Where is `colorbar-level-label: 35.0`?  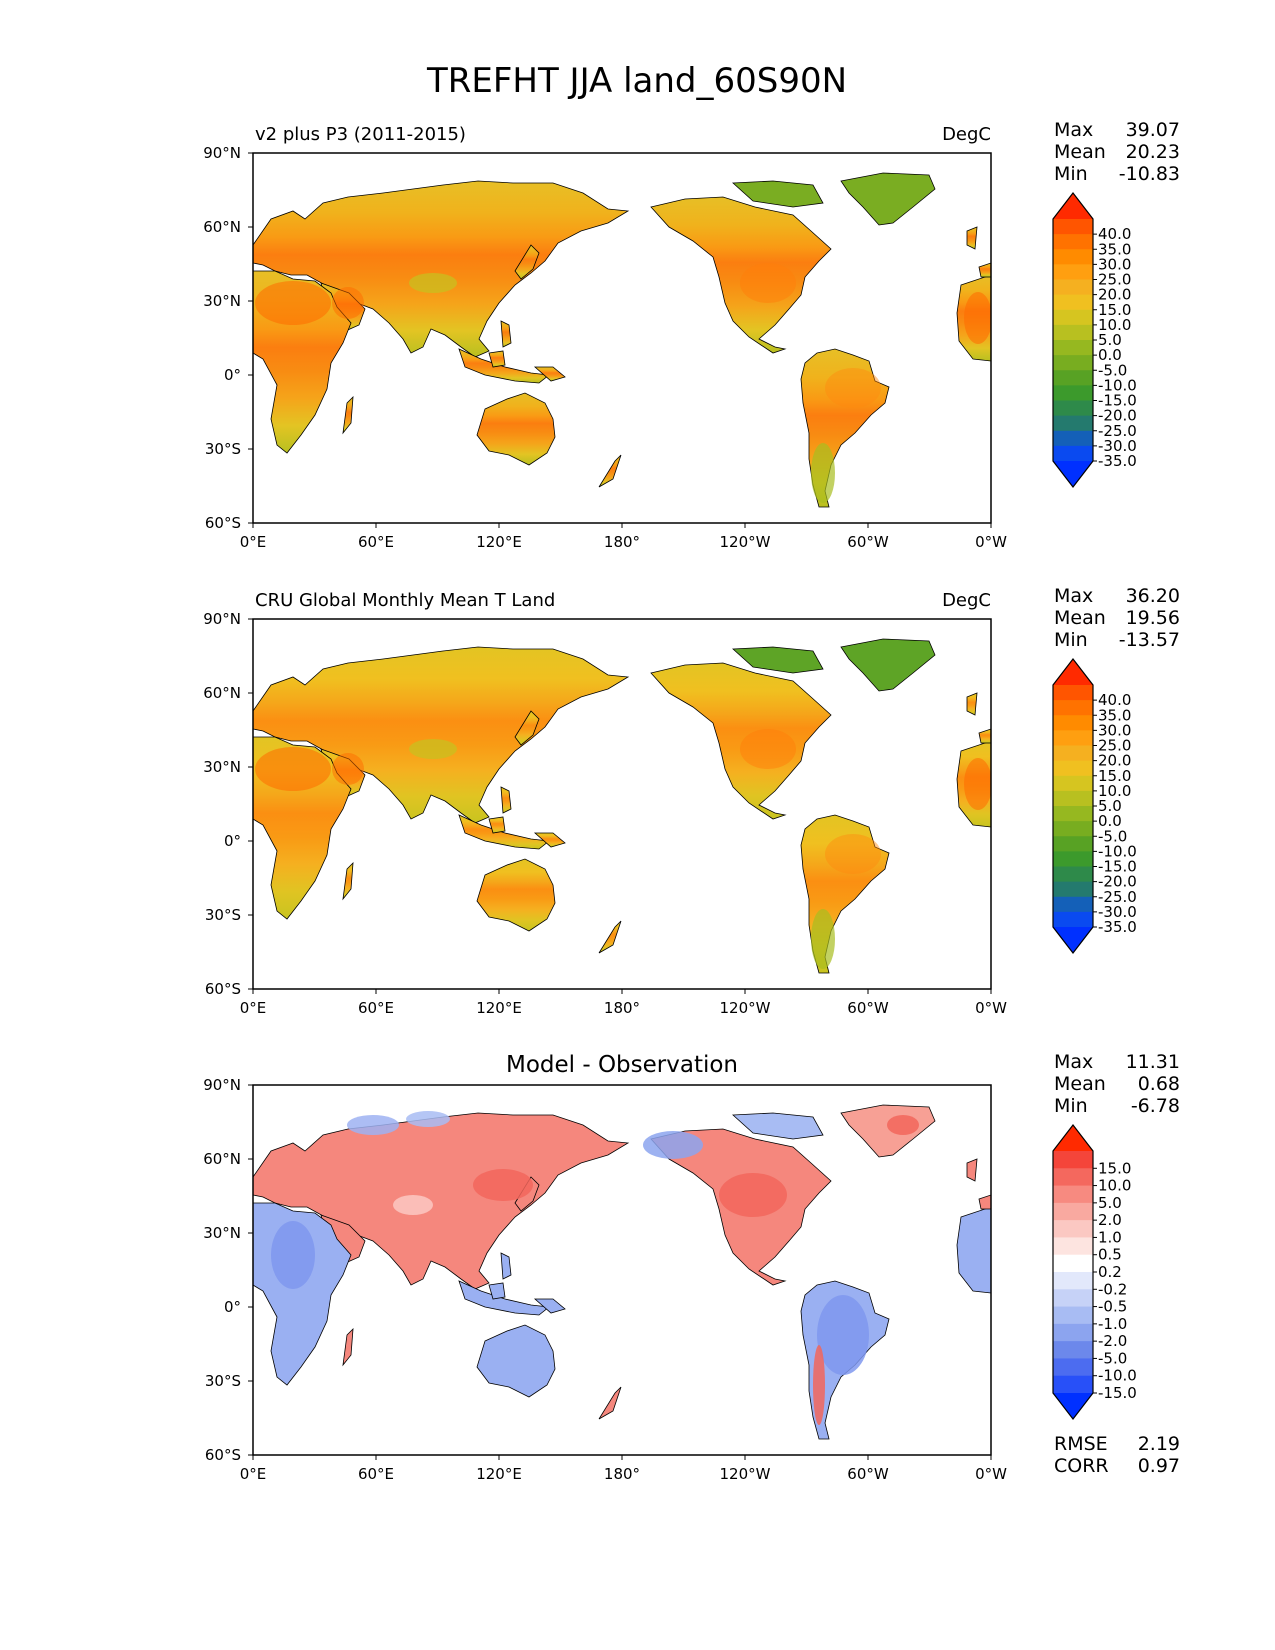 colorbar-level-label: 35.0 is located at coordinates (1114, 249).